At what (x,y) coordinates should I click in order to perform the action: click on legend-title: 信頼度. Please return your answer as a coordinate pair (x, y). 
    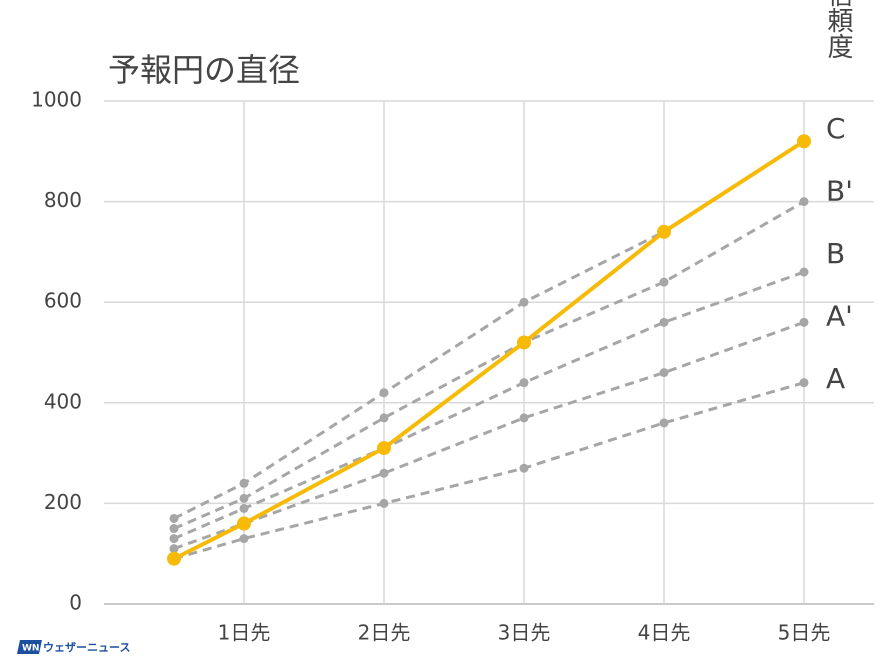
    Looking at the image, I should click on (838, 29).